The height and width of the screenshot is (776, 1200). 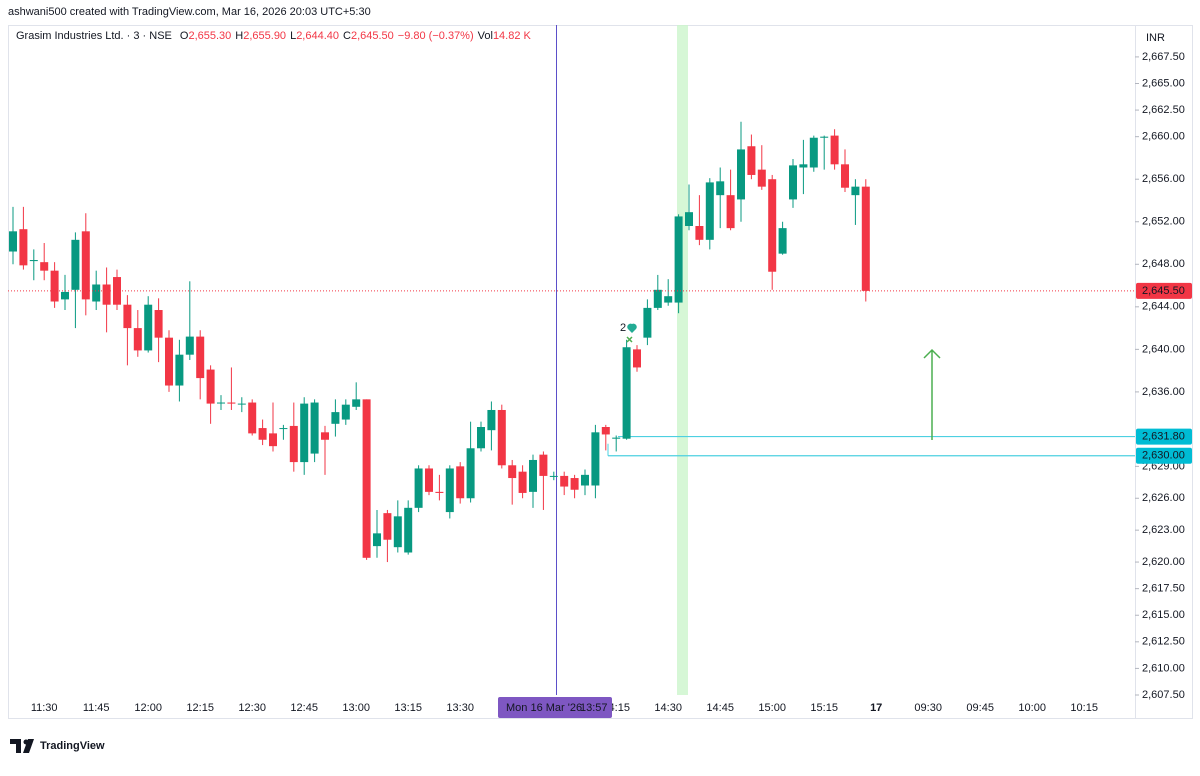 I want to click on symbol: Grasim Industries Ltd. · 3 · NSE, so click(x=94, y=36).